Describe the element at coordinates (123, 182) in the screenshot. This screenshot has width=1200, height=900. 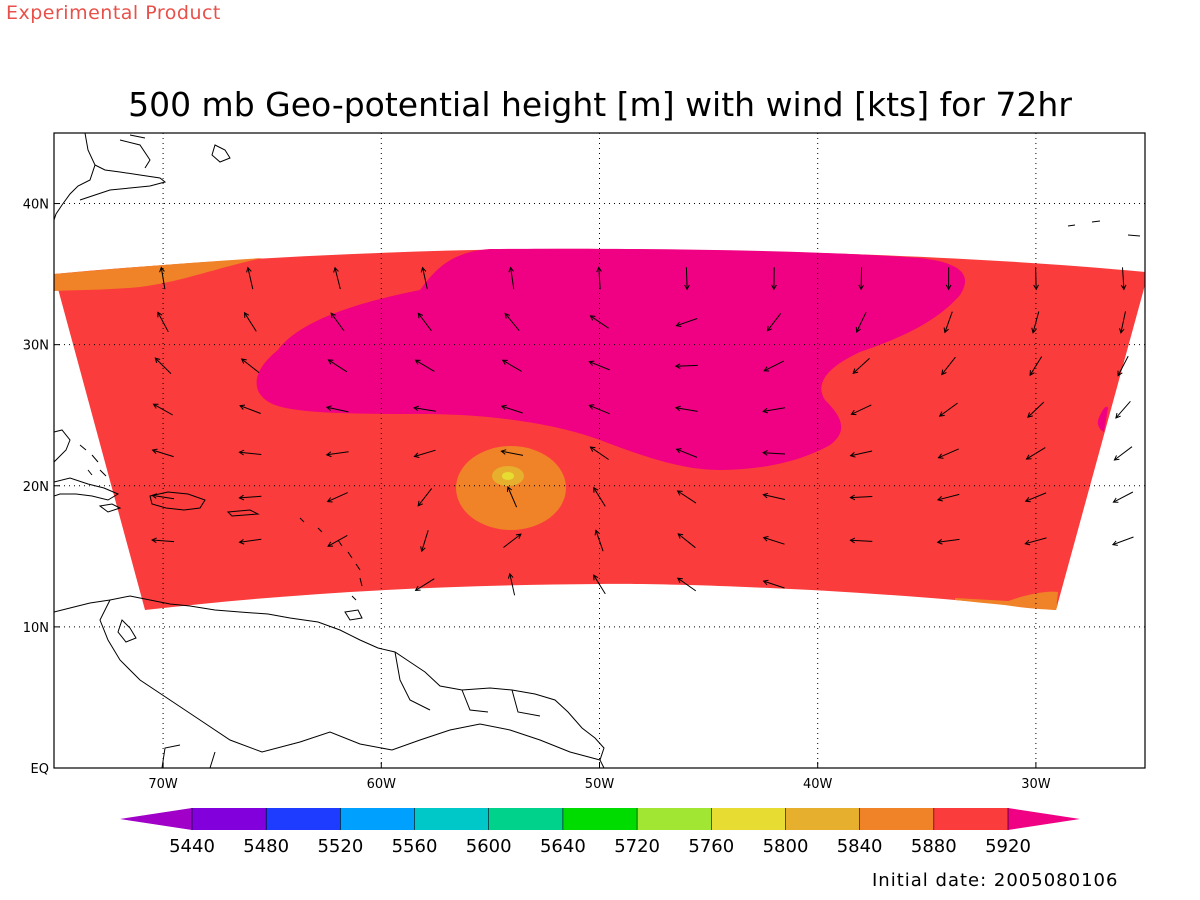
I see `coastline-new-england` at that location.